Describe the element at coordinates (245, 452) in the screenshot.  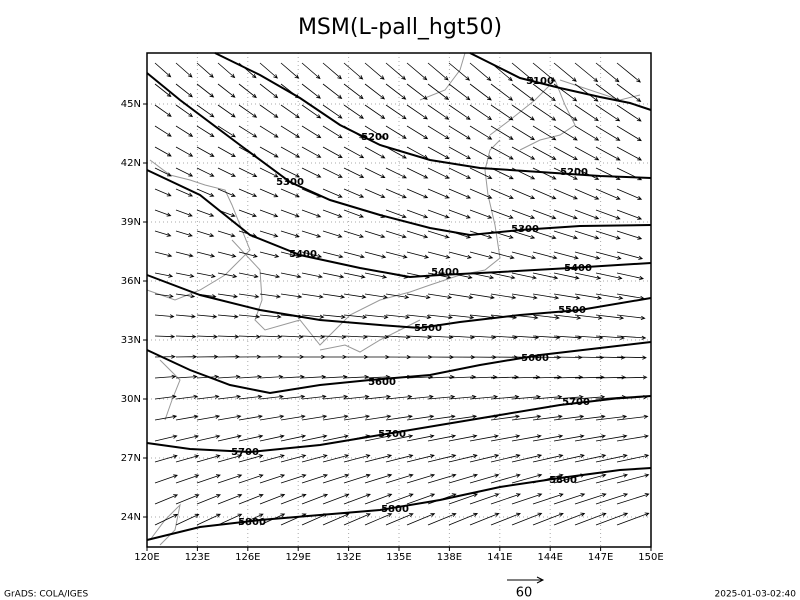
I see `contour-label: 5700` at that location.